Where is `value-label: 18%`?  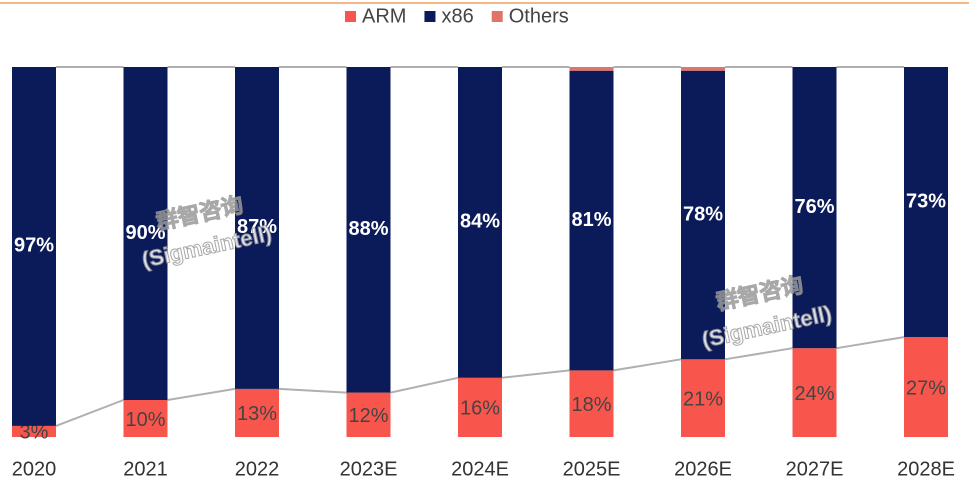
value-label: 18% is located at coordinates (591, 405).